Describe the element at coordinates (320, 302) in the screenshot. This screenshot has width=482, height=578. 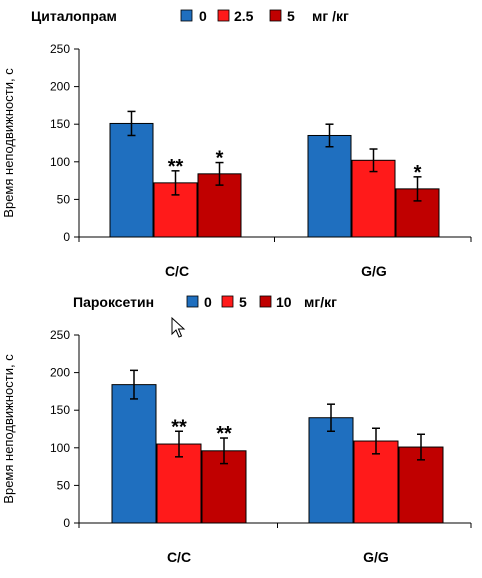
I see `legend-unit: мг/кг` at that location.